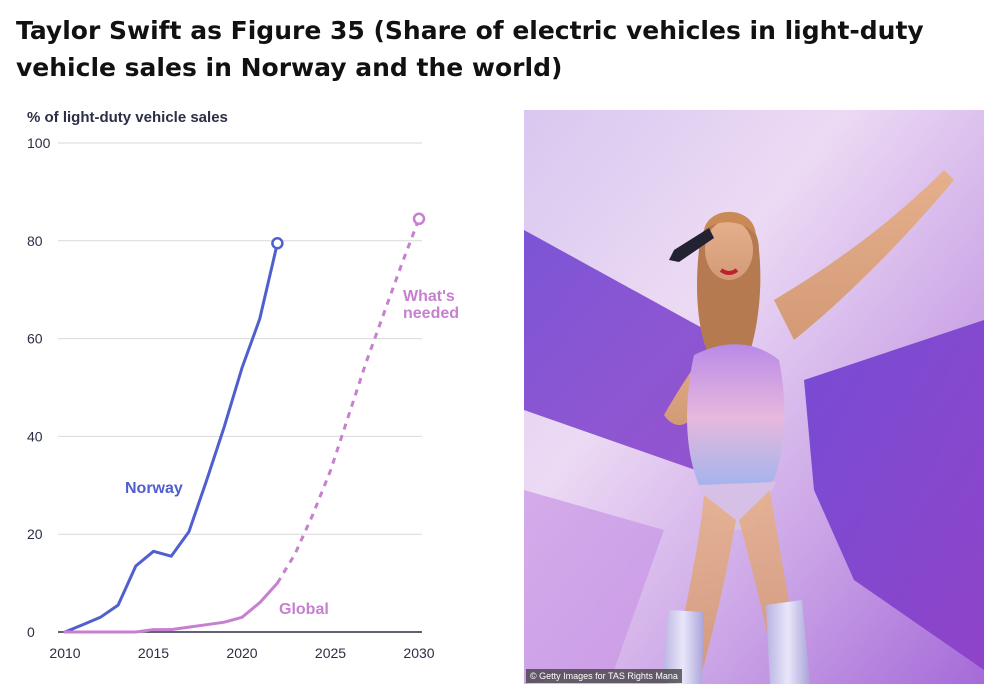 This screenshot has width=1000, height=699. I want to click on series-label-whats: What's, so click(429, 296).